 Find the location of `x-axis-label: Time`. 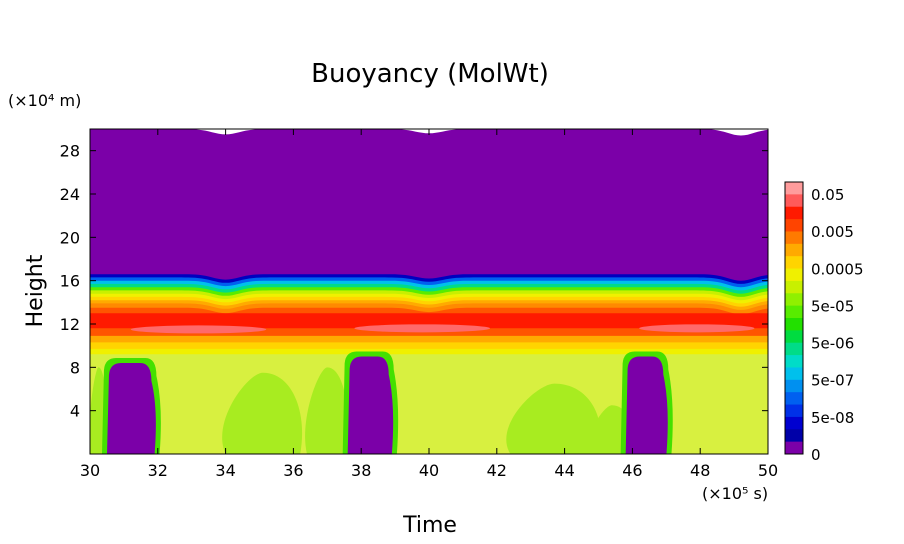

x-axis-label: Time is located at coordinates (429, 525).